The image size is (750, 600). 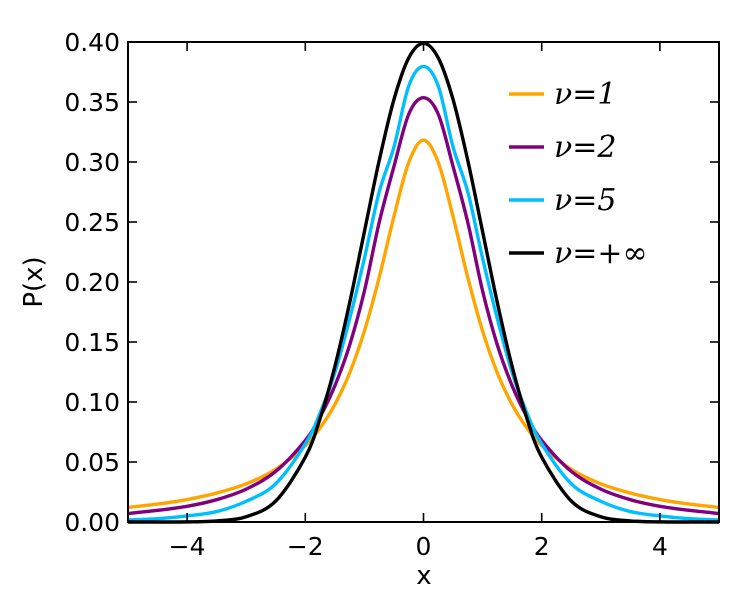 I want to click on y-tick-label: 0.10, so click(x=92, y=402).